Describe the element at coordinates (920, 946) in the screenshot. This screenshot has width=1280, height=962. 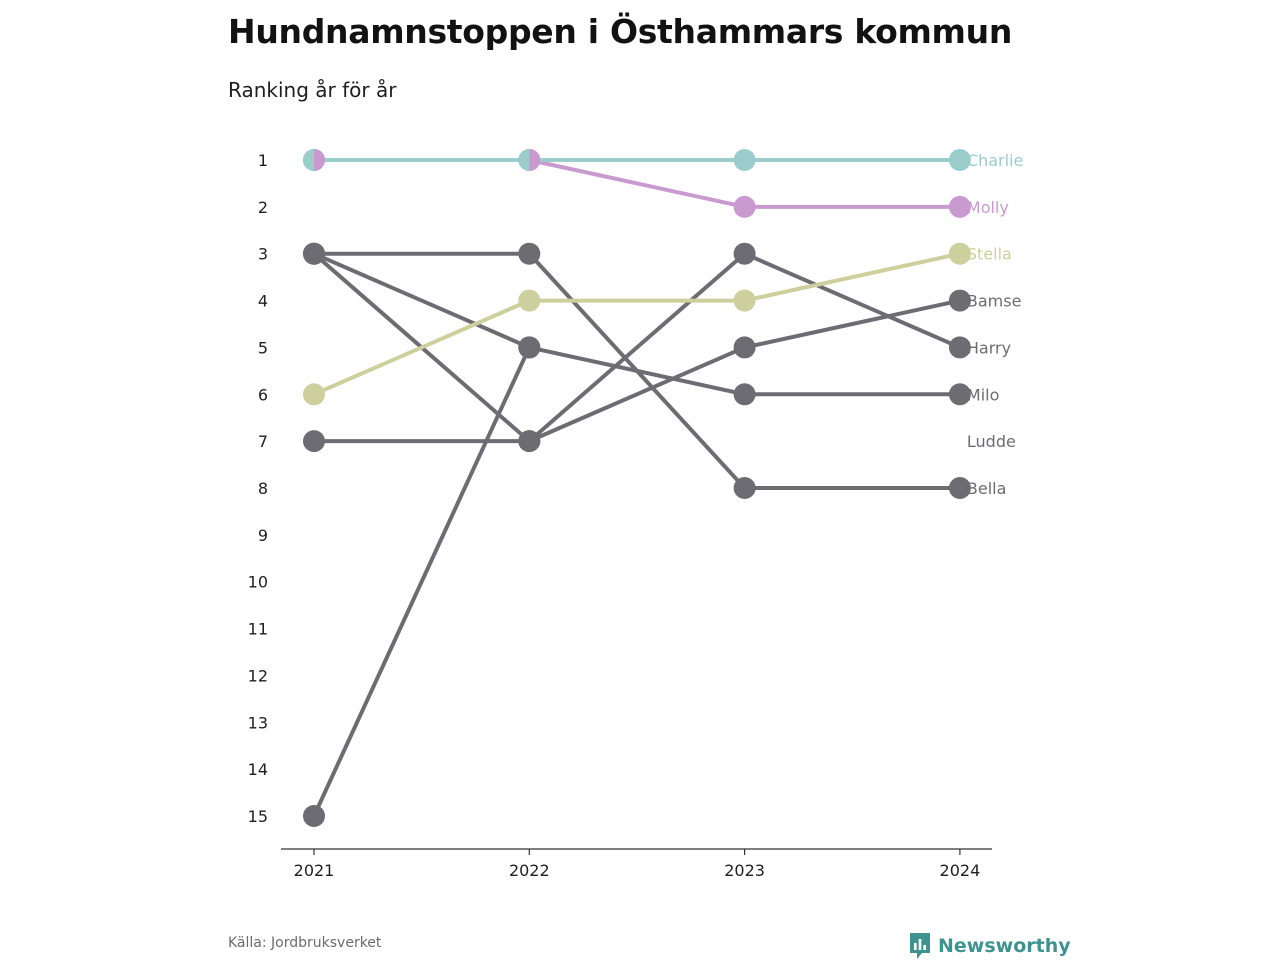
I see `newsworthy-logo-icon` at that location.